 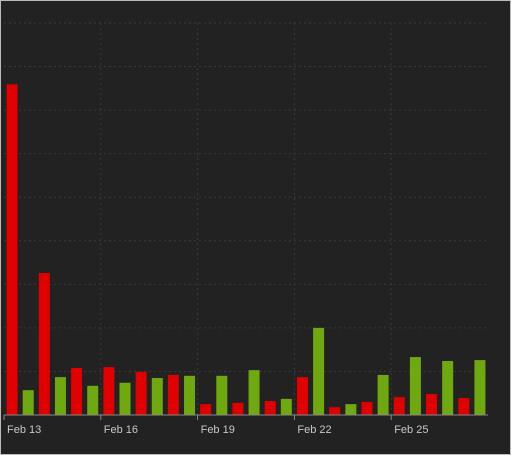 I want to click on x-tick-label: Feb 16, so click(x=121, y=430).